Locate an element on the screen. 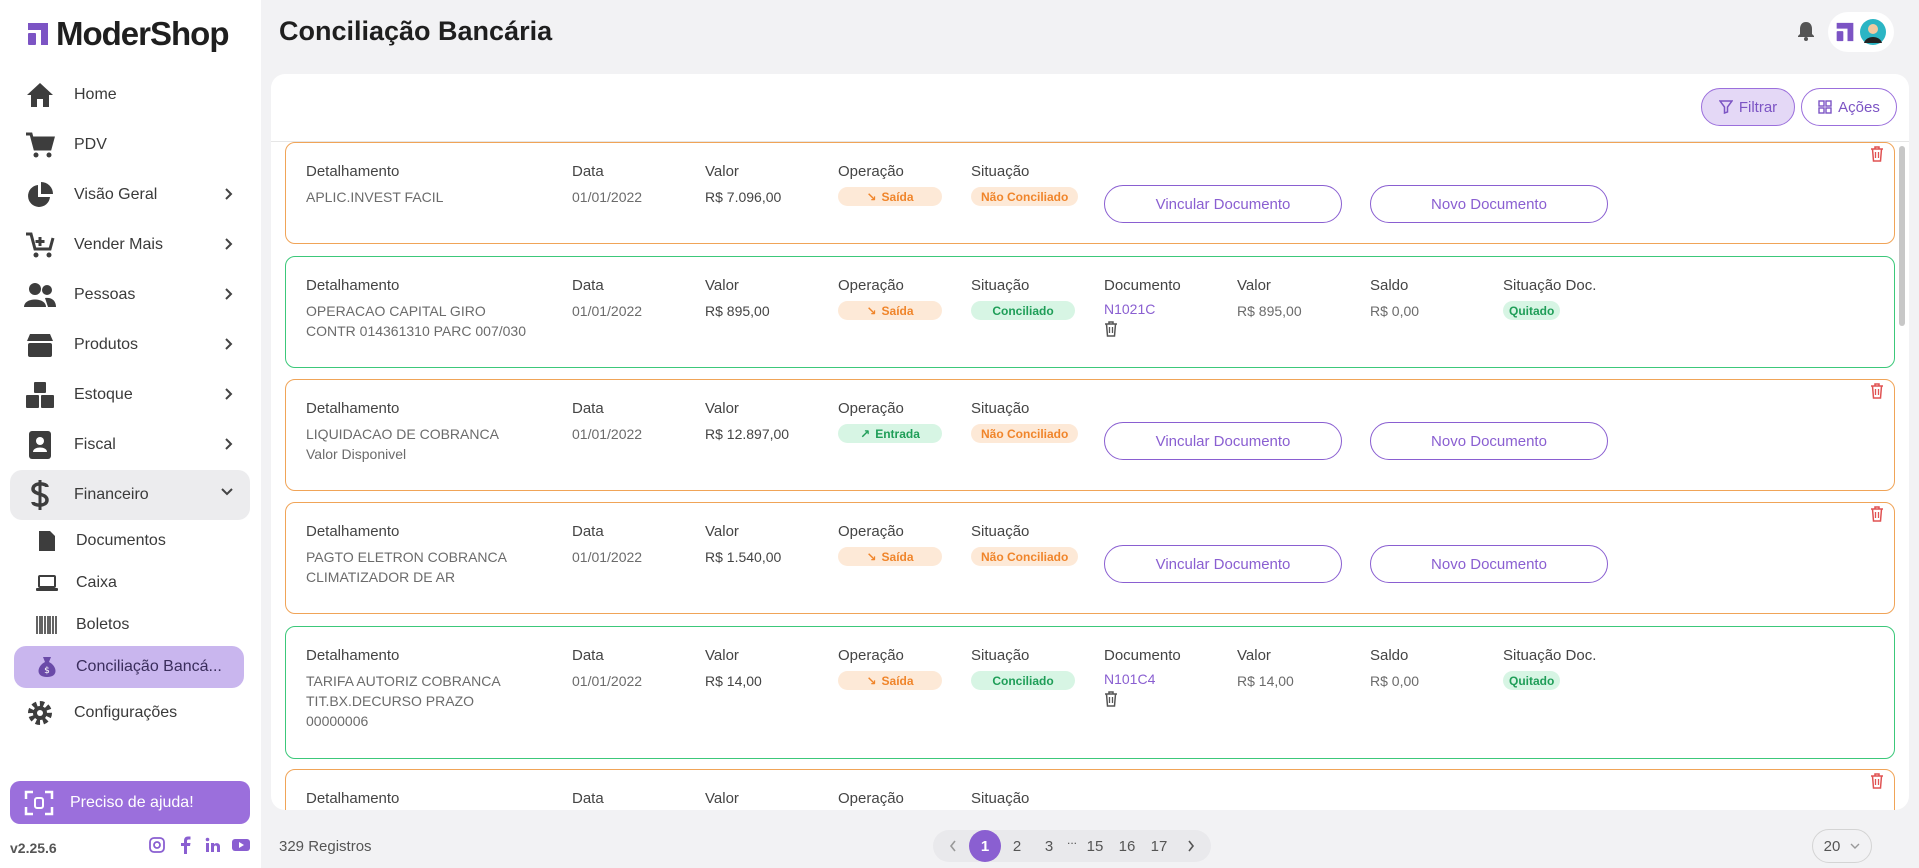 Image resolution: width=1919 pixels, height=868 pixels. page-size-select: 20 is located at coordinates (1842, 846).